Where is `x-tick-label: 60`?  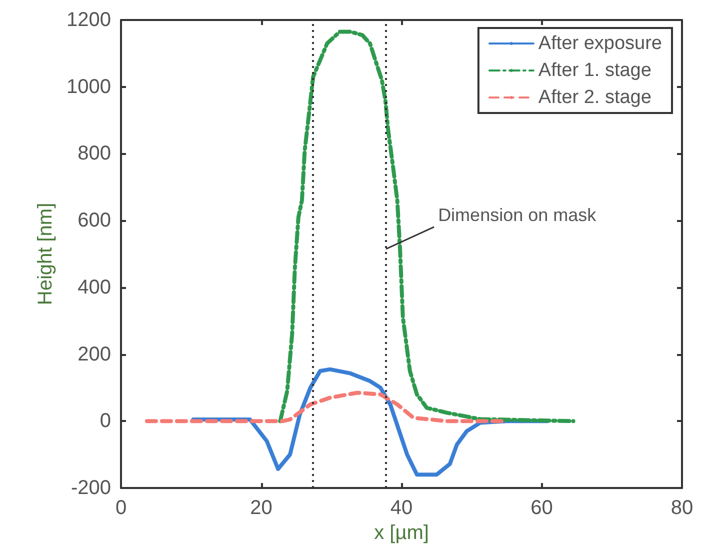
x-tick-label: 60 is located at coordinates (541, 508).